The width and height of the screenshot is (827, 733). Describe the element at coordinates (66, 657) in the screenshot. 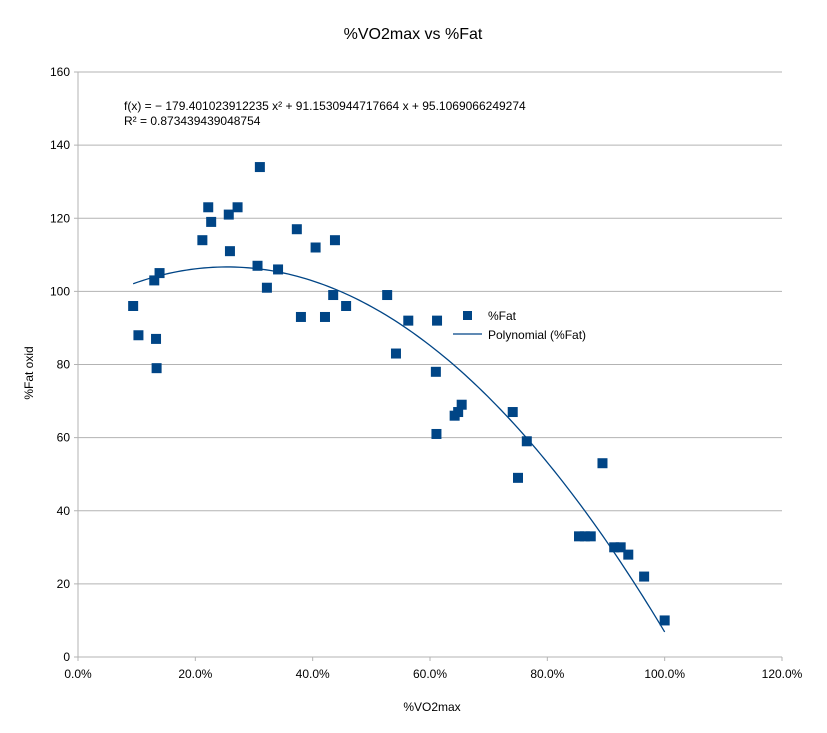

I see `y-tick-label: 0` at that location.